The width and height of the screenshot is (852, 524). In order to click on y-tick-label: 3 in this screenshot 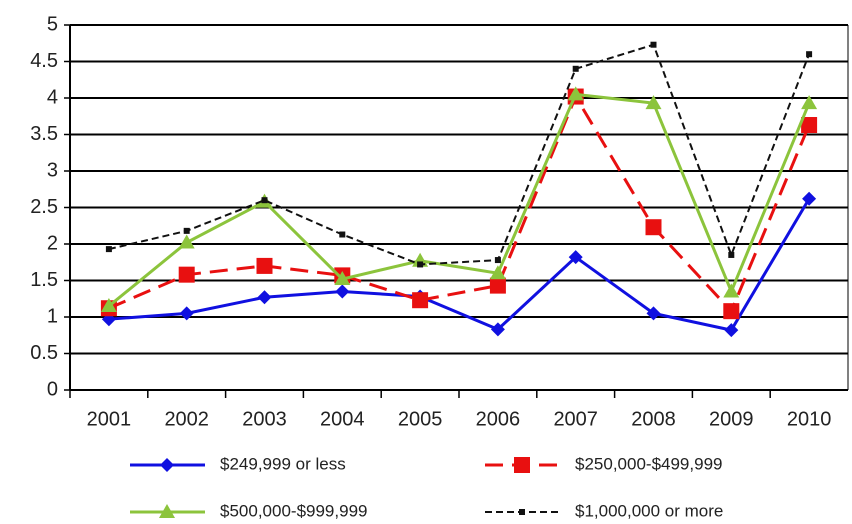, I will do `click(52, 170)`.